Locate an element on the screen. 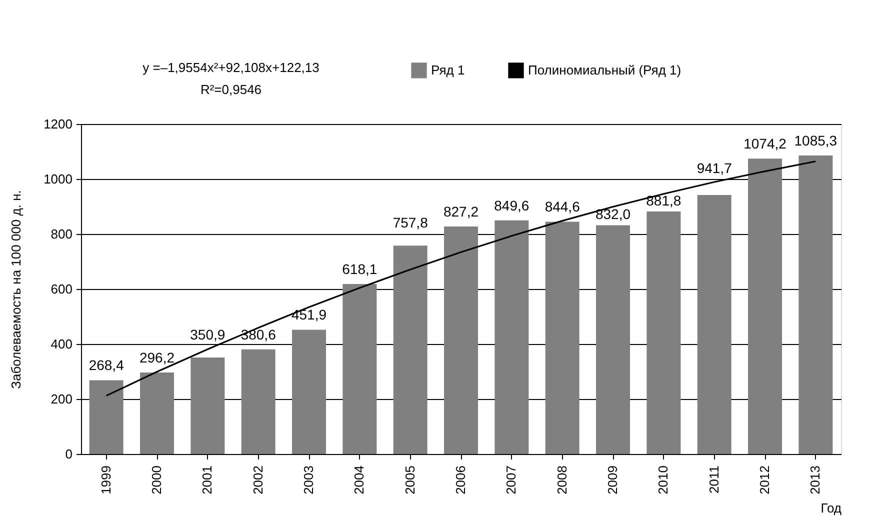 This screenshot has height=530, width=888. data-label: 832,0 is located at coordinates (613, 214).